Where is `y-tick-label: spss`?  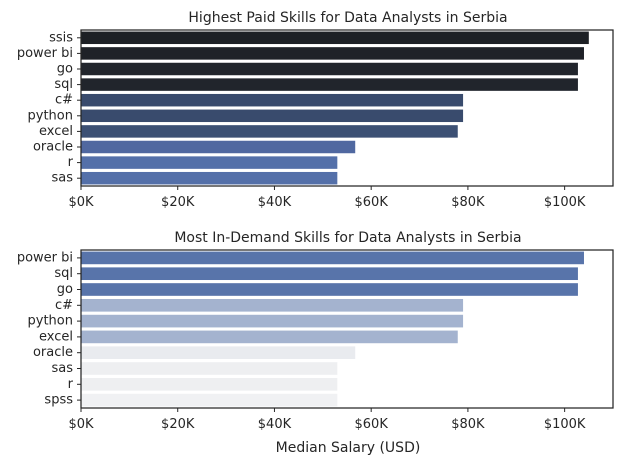
y-tick-label: spss is located at coordinates (58, 400).